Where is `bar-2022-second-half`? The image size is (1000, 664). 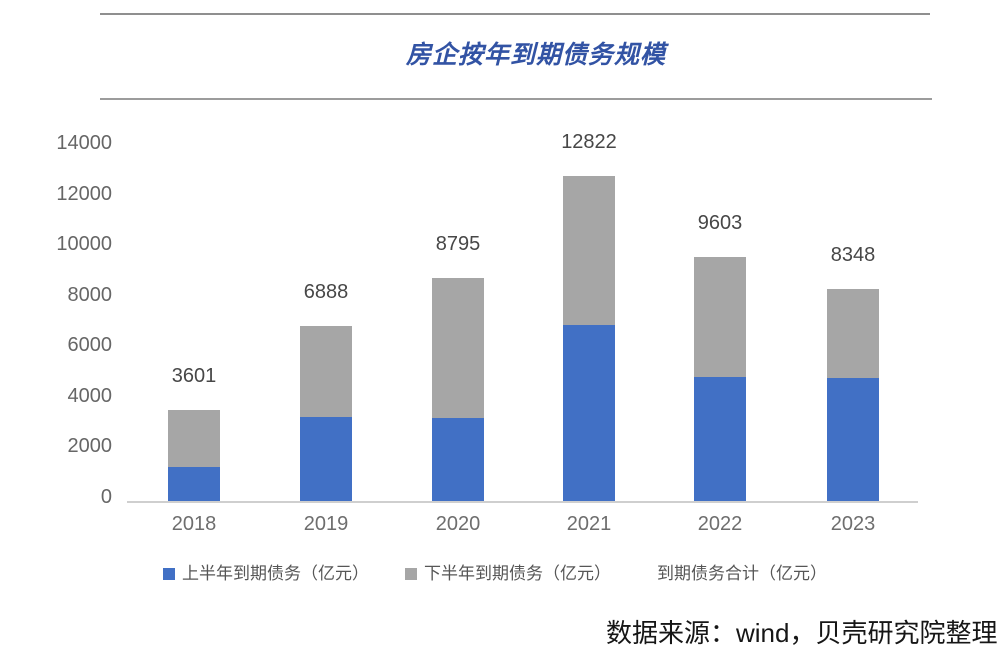 bar-2022-second-half is located at coordinates (720, 317).